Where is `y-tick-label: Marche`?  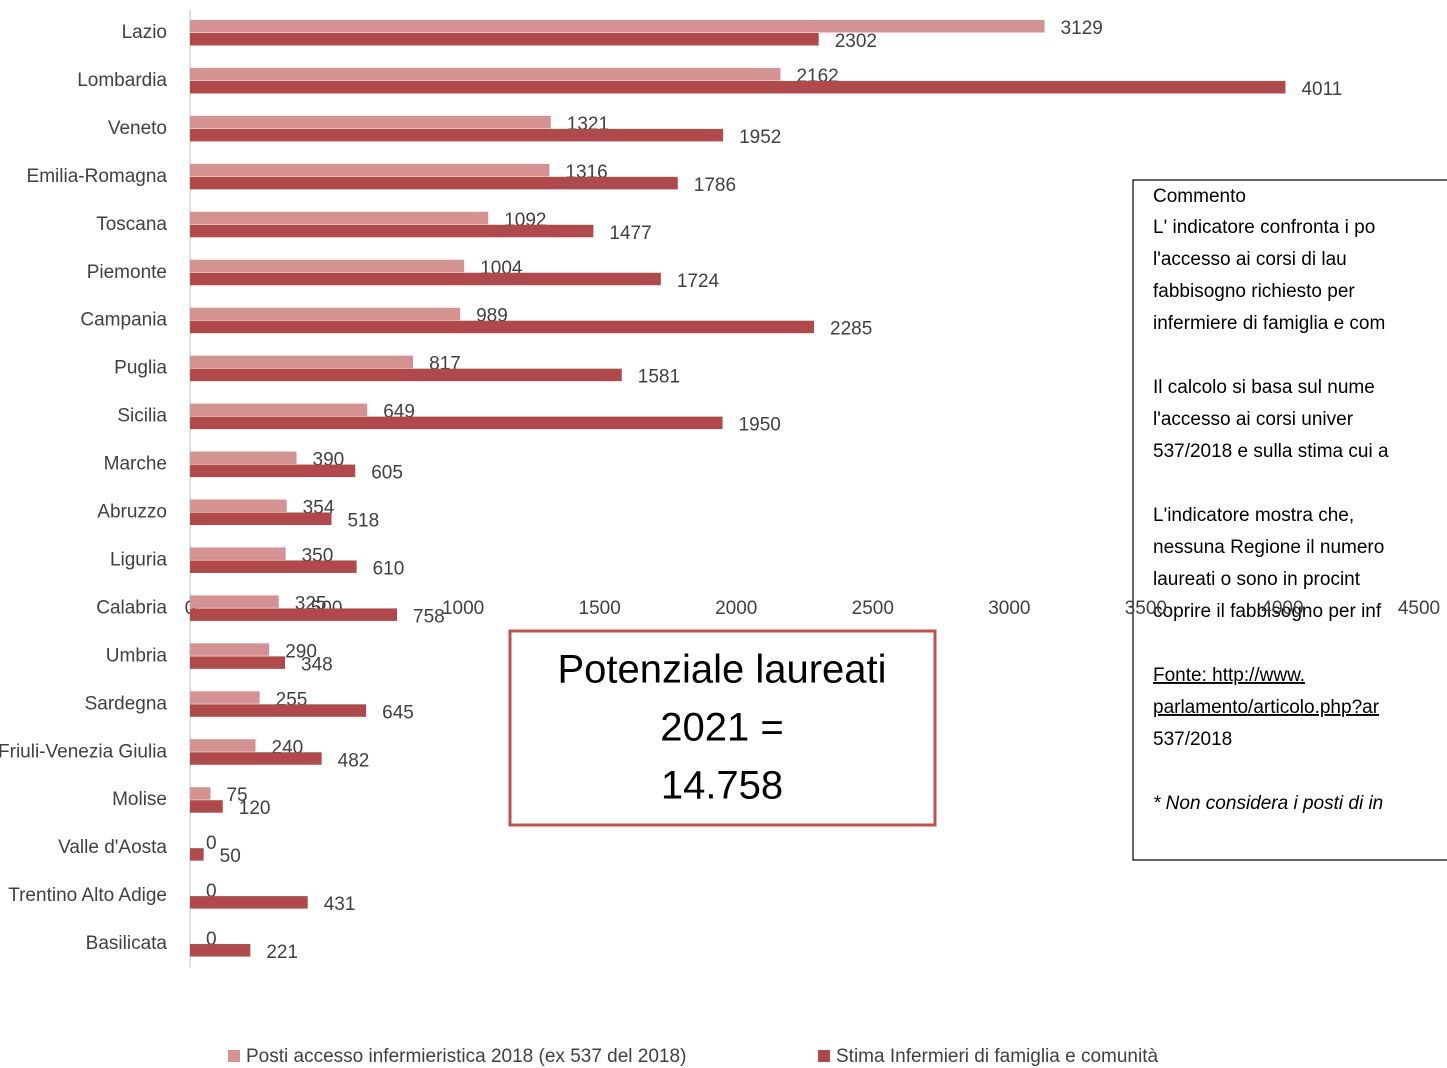 y-tick-label: Marche is located at coordinates (135, 464).